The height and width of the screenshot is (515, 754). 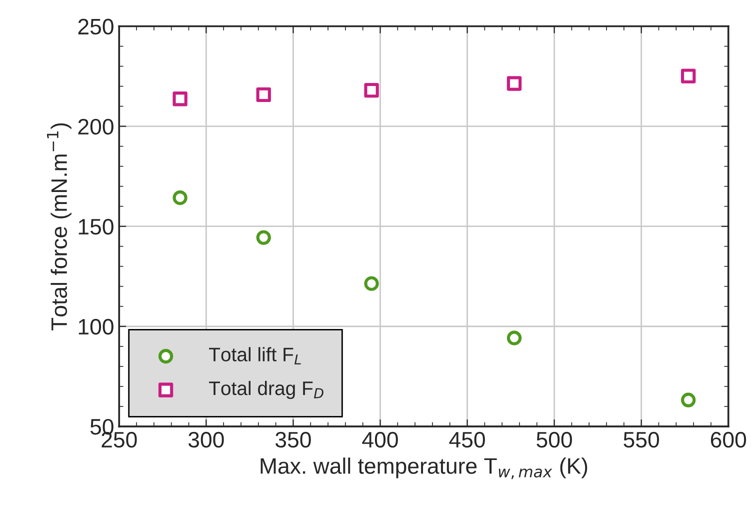 I want to click on y-tick-label: 250, so click(x=96, y=26).